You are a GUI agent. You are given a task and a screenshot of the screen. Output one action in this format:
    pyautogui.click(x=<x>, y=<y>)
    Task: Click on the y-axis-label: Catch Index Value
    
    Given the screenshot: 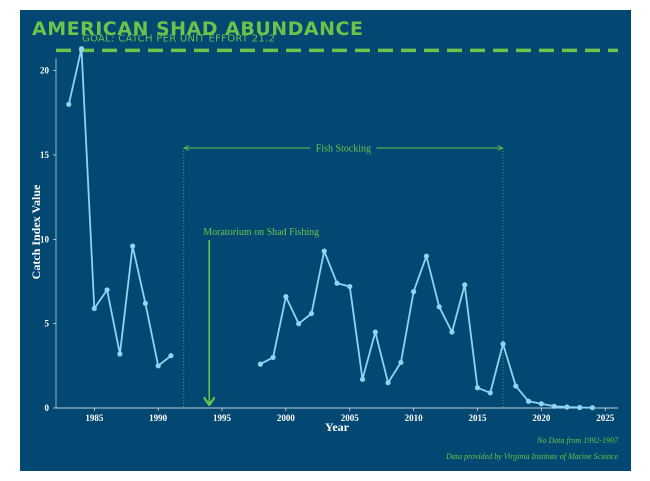 What is the action you would take?
    pyautogui.click(x=36, y=231)
    